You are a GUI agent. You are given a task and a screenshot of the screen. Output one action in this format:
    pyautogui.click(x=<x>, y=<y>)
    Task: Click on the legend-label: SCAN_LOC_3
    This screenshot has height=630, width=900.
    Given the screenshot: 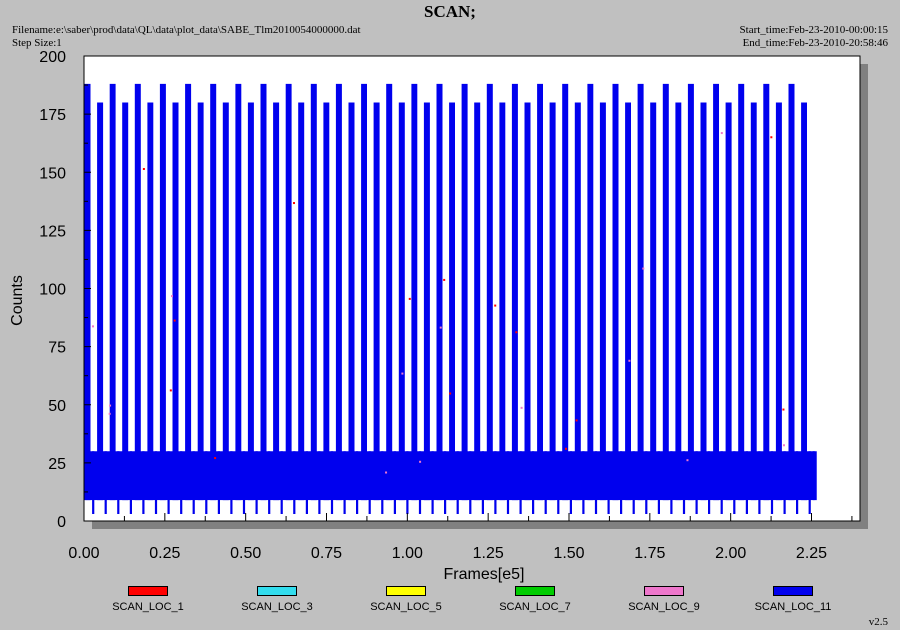 What is the action you would take?
    pyautogui.click(x=277, y=607)
    